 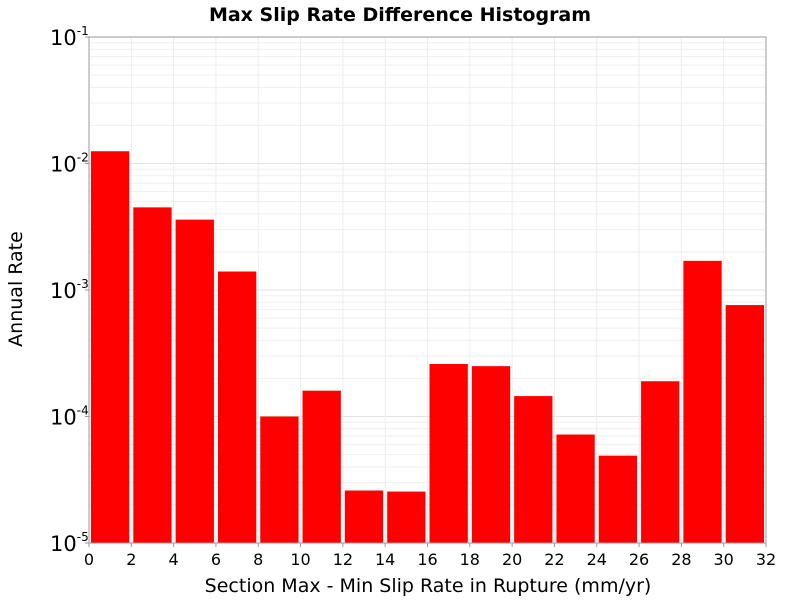 I want to click on x-tick-label: 16, so click(x=427, y=559).